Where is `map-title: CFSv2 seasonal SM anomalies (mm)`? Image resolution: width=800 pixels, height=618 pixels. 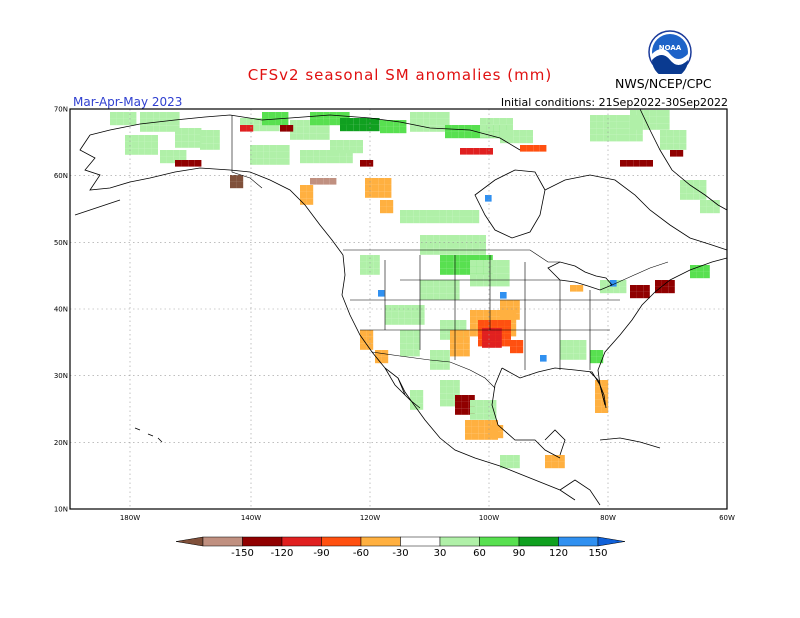 map-title: CFSv2 seasonal SM anomalies (mm) is located at coordinates (400, 75).